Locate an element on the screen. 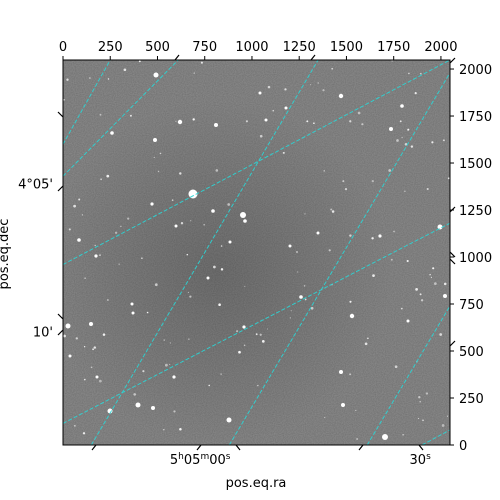 The width and height of the screenshot is (500, 500). top-tick-label: 2000 is located at coordinates (440, 47).